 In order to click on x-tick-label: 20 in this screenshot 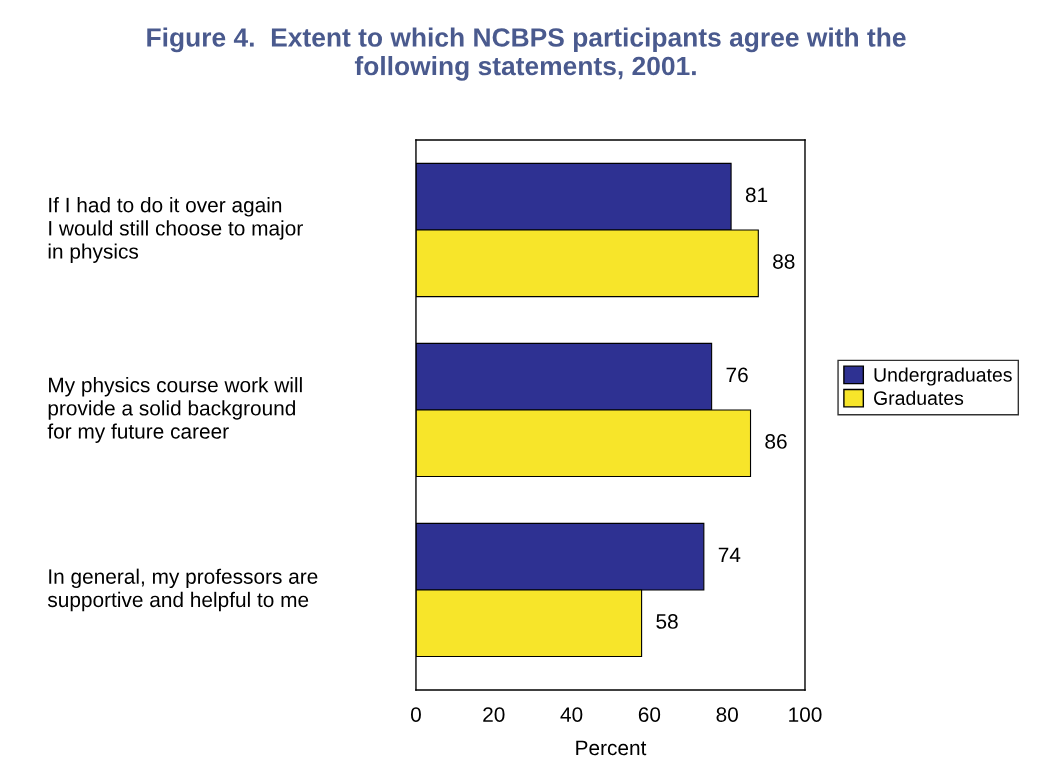, I will do `click(494, 714)`.